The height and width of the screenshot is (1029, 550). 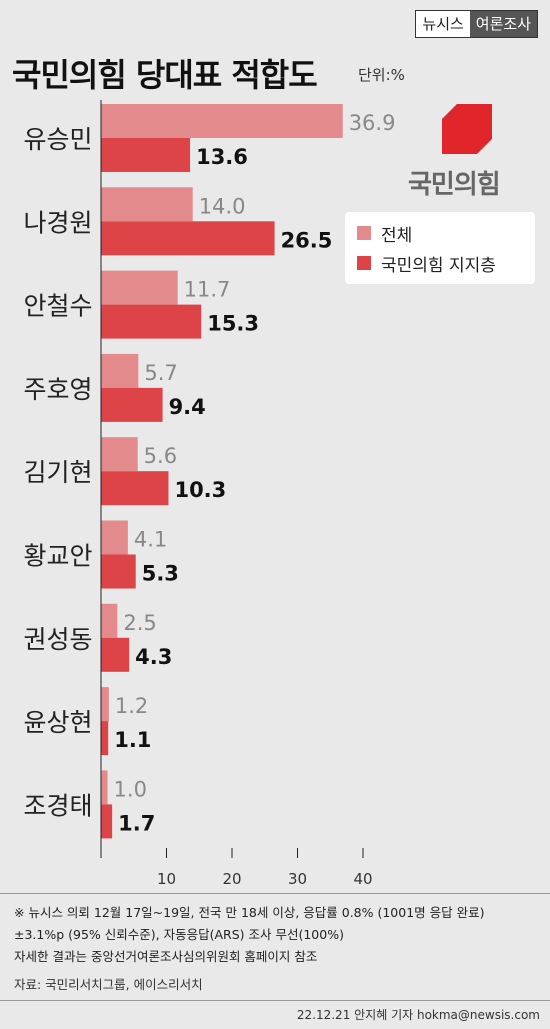 What do you see at coordinates (438, 265) in the screenshot?
I see `legend-label-supporters: 국민의힘 지지층` at bounding box center [438, 265].